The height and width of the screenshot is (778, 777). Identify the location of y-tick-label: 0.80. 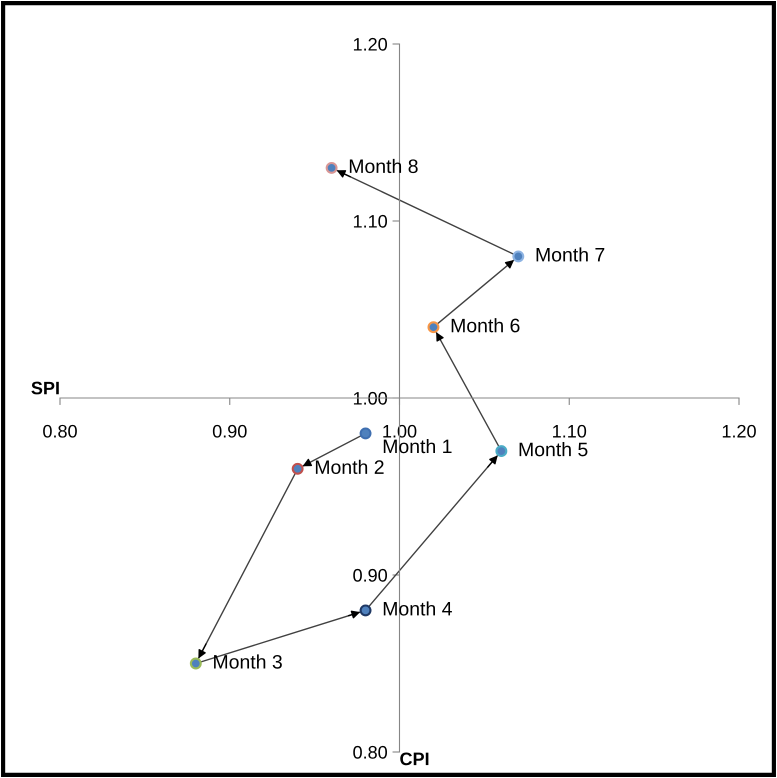
(370, 752).